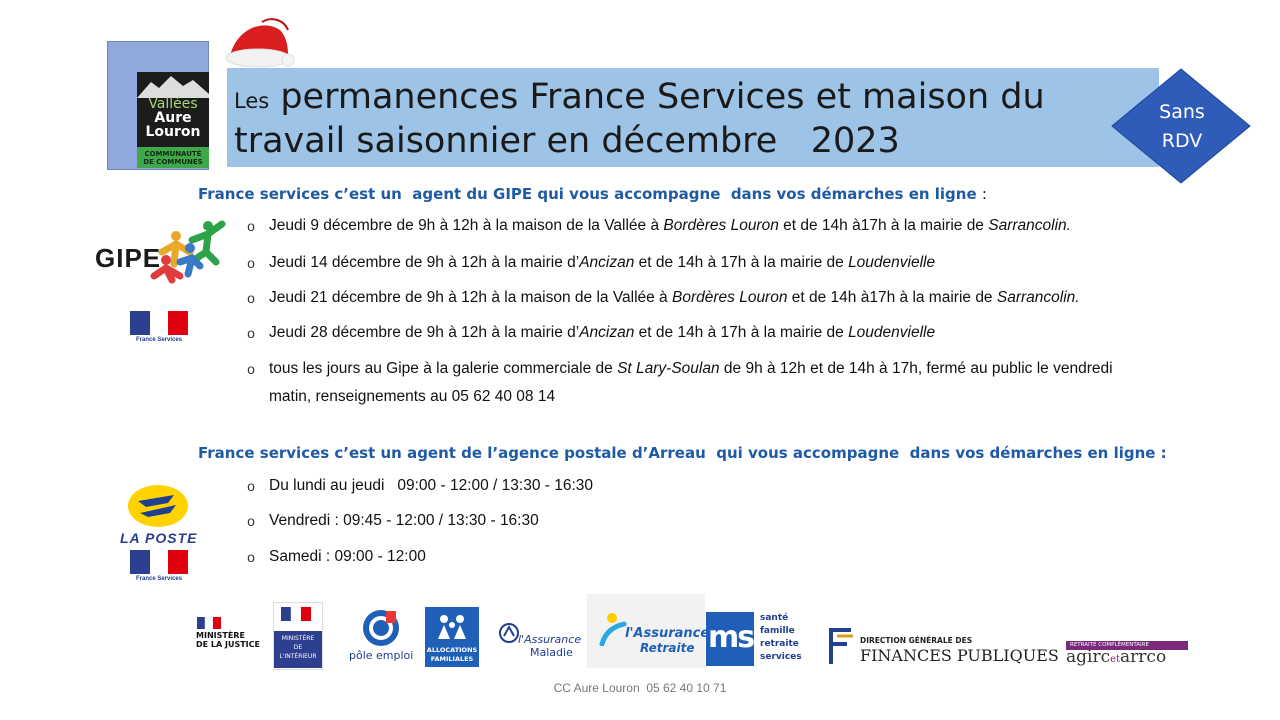 This screenshot has height=720, width=1280. What do you see at coordinates (640, 688) in the screenshot?
I see `footer-contact: CC Aure Louron 05 62 40 10 71` at bounding box center [640, 688].